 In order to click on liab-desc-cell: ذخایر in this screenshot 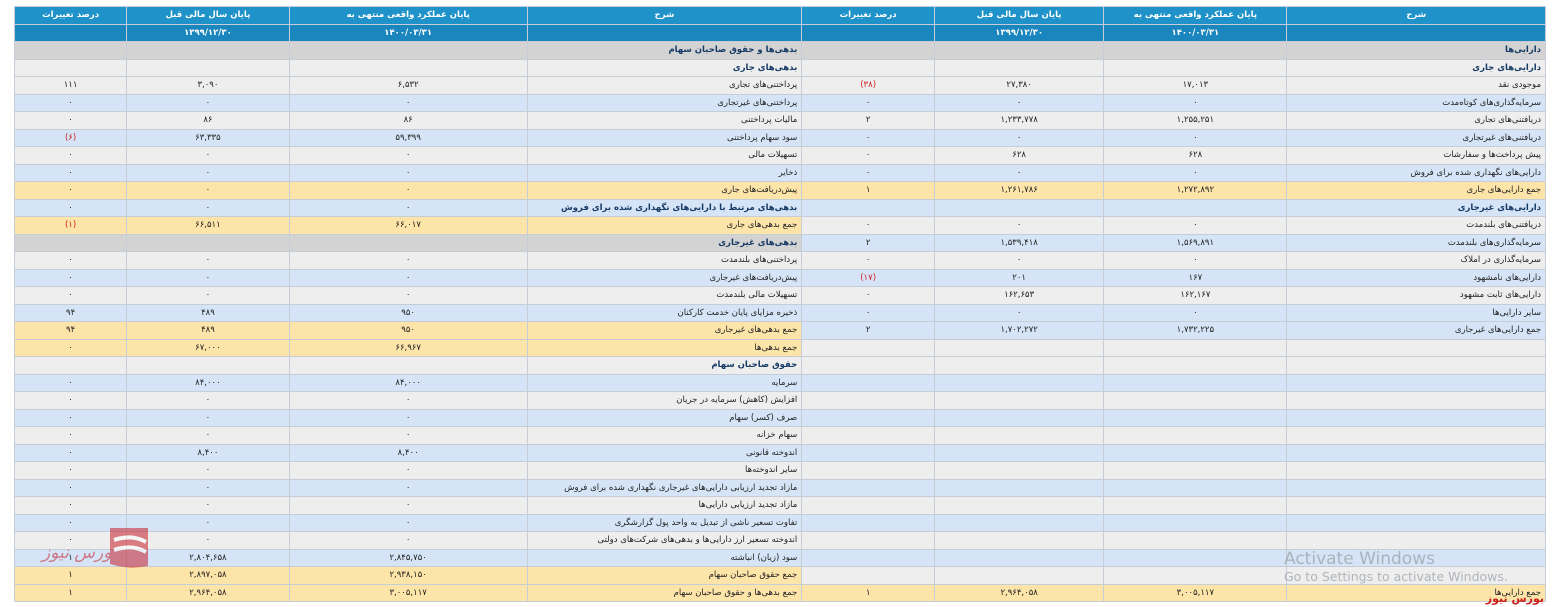, I will do `click(664, 172)`.